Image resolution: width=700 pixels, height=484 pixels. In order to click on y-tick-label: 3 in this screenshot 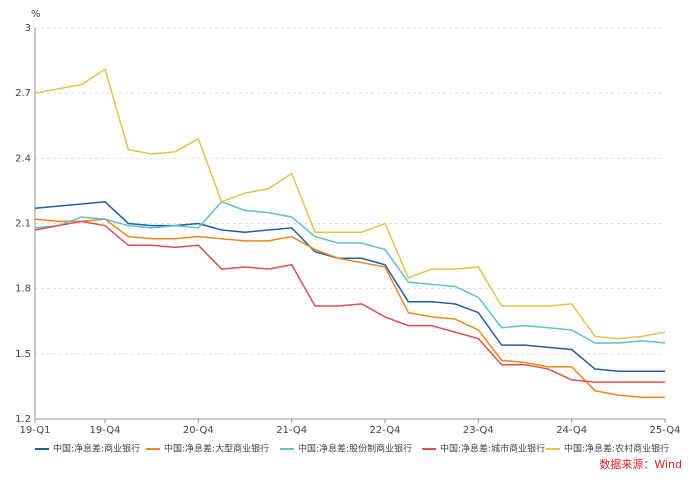, I will do `click(28, 28)`.